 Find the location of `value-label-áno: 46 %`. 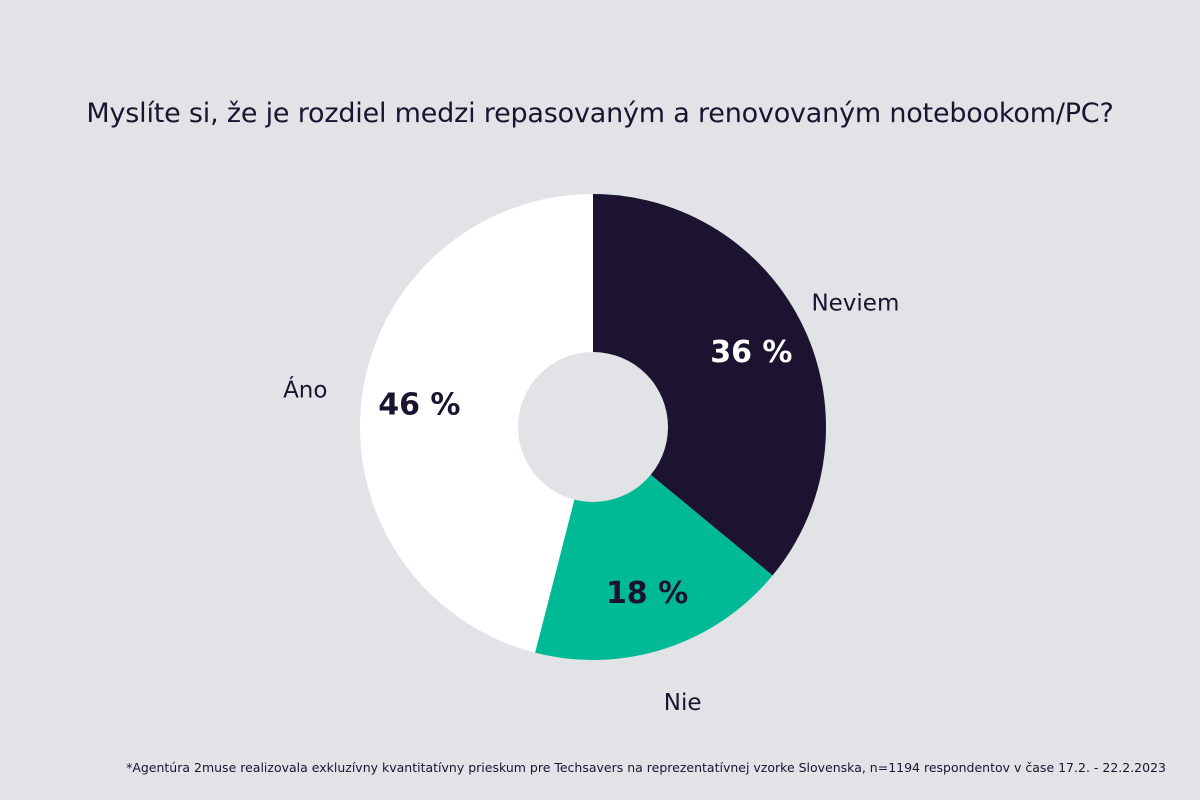

value-label-áno: 46 % is located at coordinates (419, 405).